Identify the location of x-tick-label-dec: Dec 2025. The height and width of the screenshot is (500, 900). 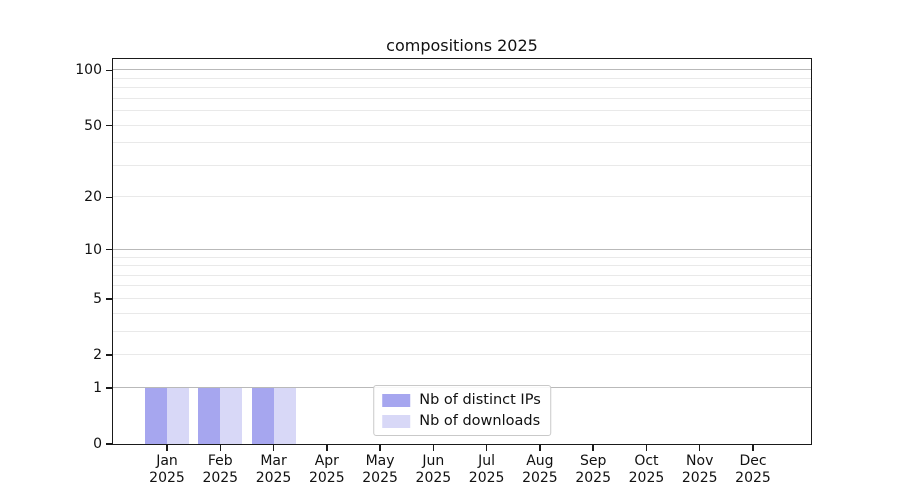
(753, 469).